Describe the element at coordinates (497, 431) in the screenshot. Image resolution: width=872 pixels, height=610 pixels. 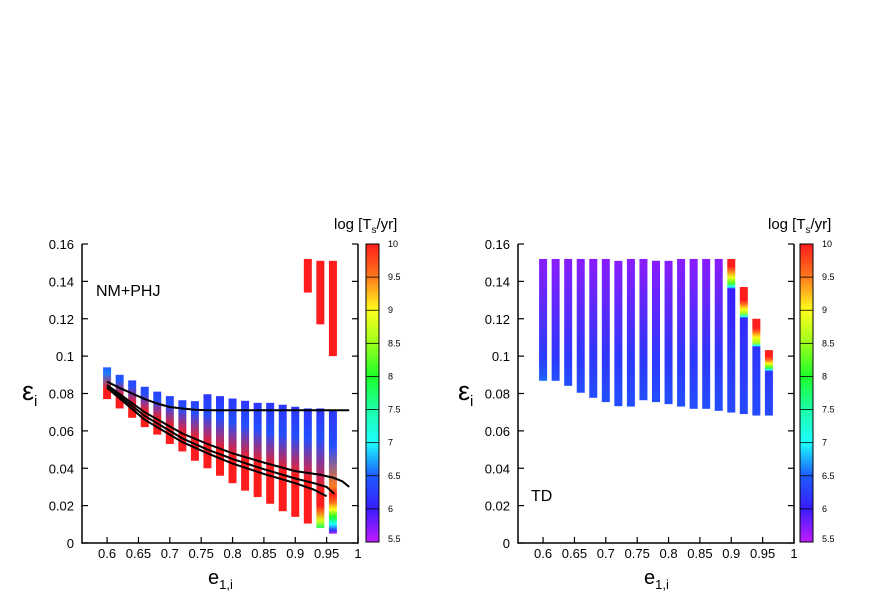
I see `y-tick-label: 0.06` at that location.